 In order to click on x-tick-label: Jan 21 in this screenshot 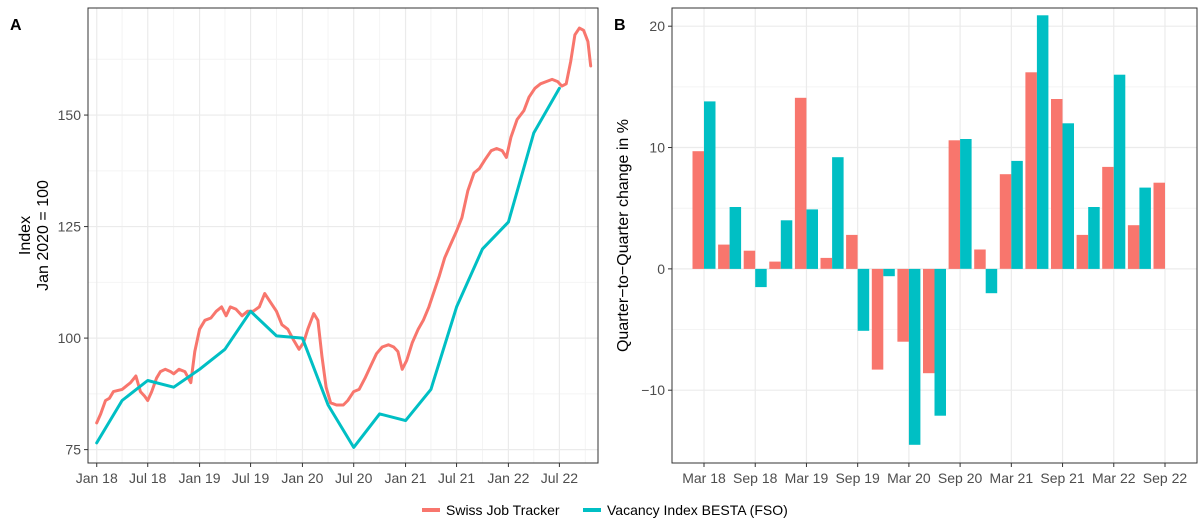, I will do `click(406, 478)`.